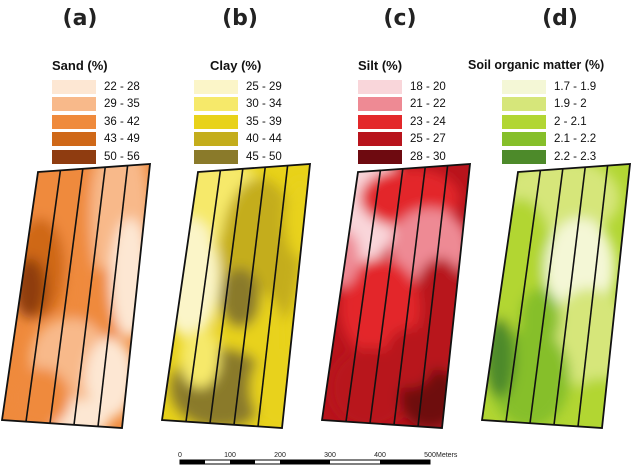  What do you see at coordinates (180, 455) in the screenshot?
I see `scale-tick-label: 0` at bounding box center [180, 455].